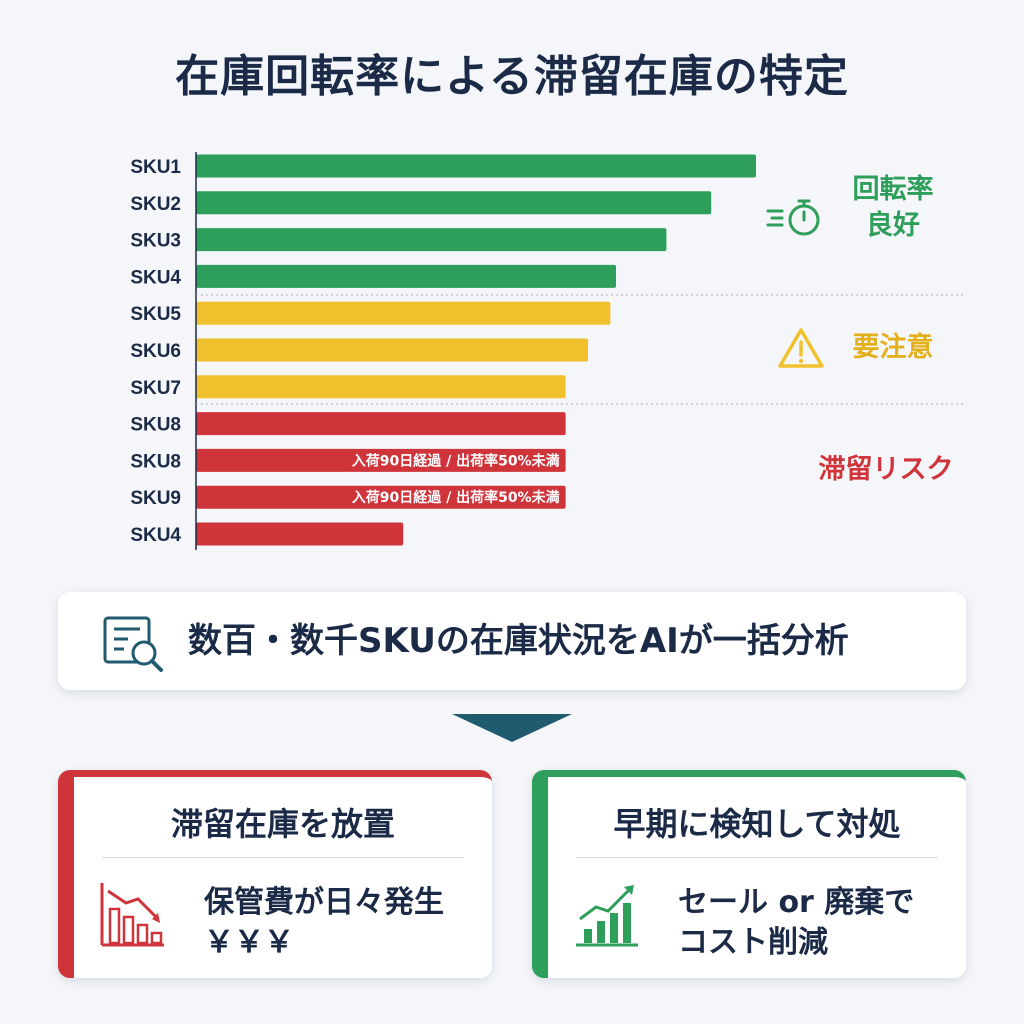 The image size is (1024, 1024). What do you see at coordinates (893, 208) in the screenshot?
I see `status-good-label: 回転率 良好` at bounding box center [893, 208].